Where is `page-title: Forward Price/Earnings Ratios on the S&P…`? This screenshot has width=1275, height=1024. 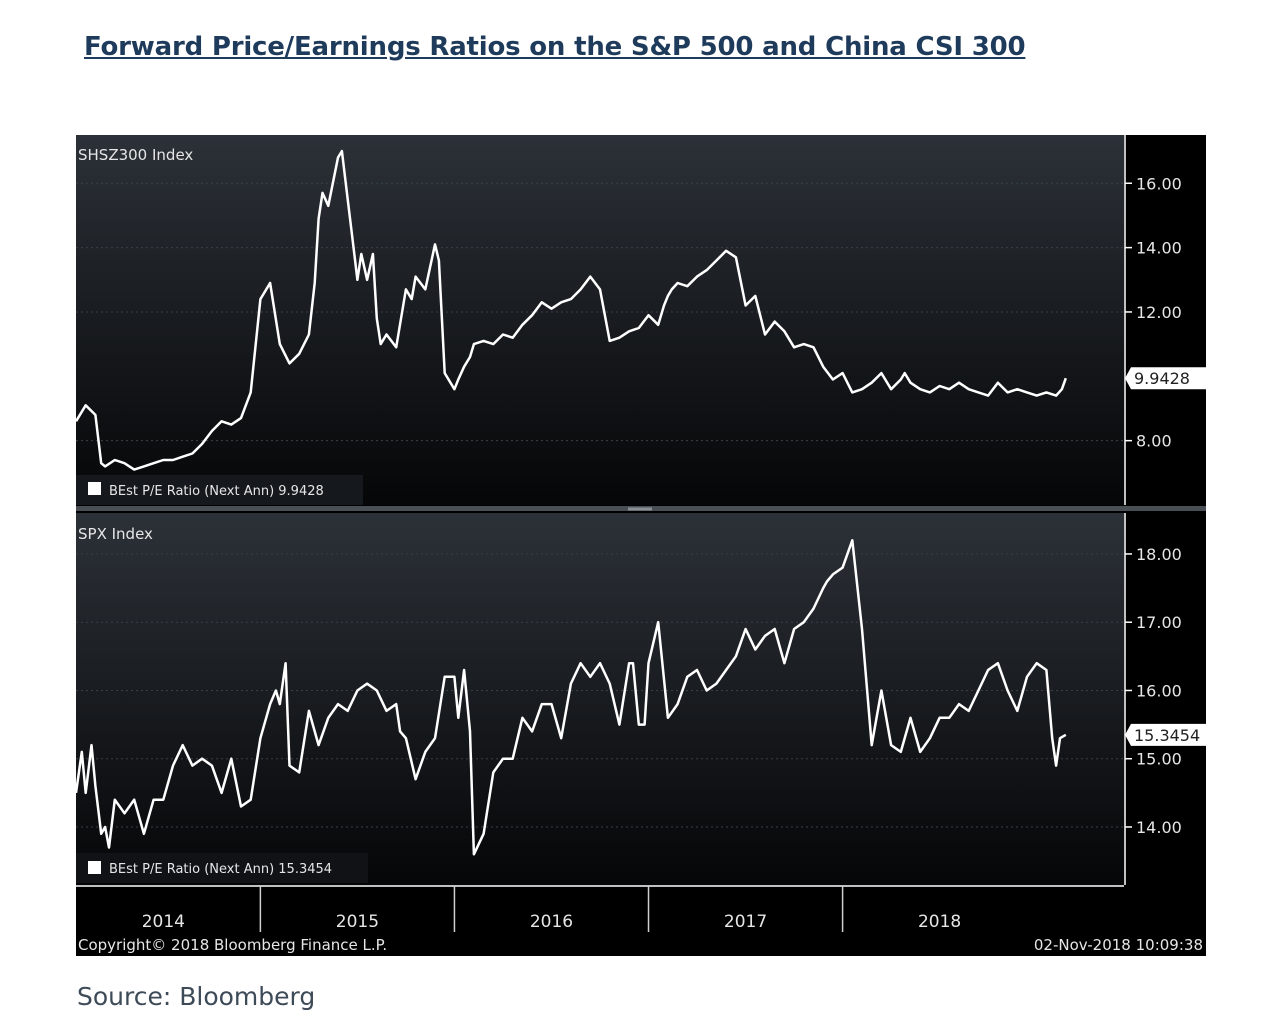 page-title: Forward Price/Earnings Ratios on the S&P… is located at coordinates (555, 47).